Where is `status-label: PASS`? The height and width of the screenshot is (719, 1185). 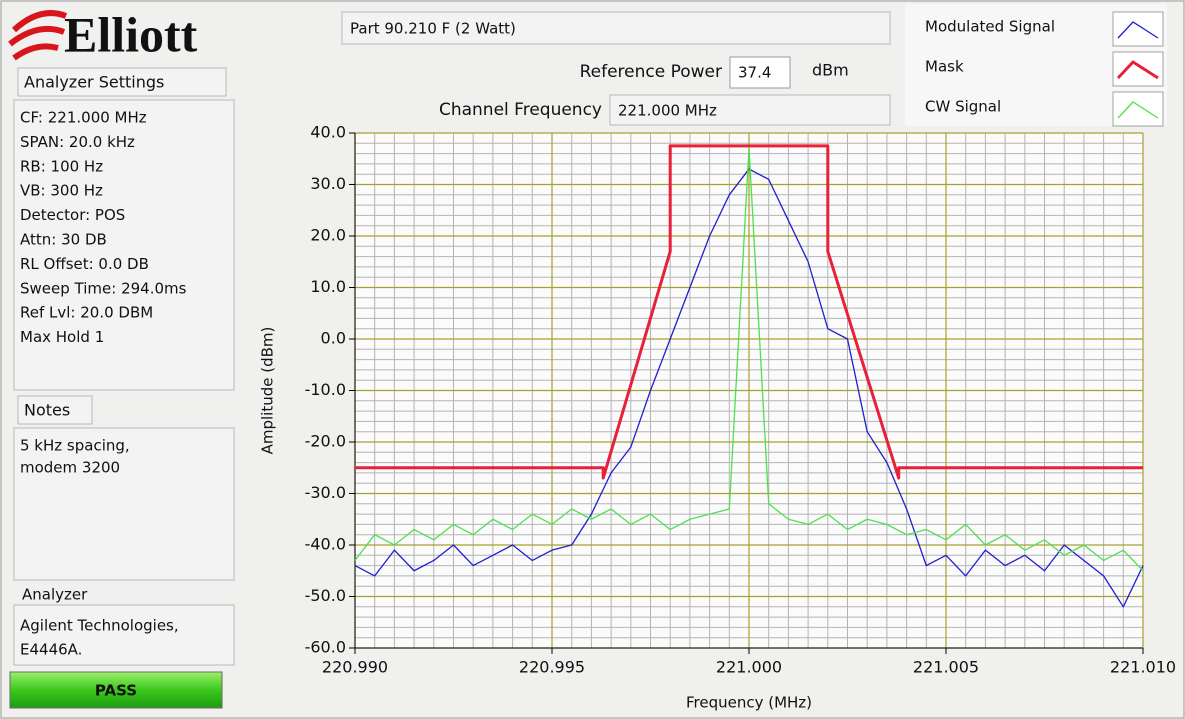 status-label: PASS is located at coordinates (116, 691).